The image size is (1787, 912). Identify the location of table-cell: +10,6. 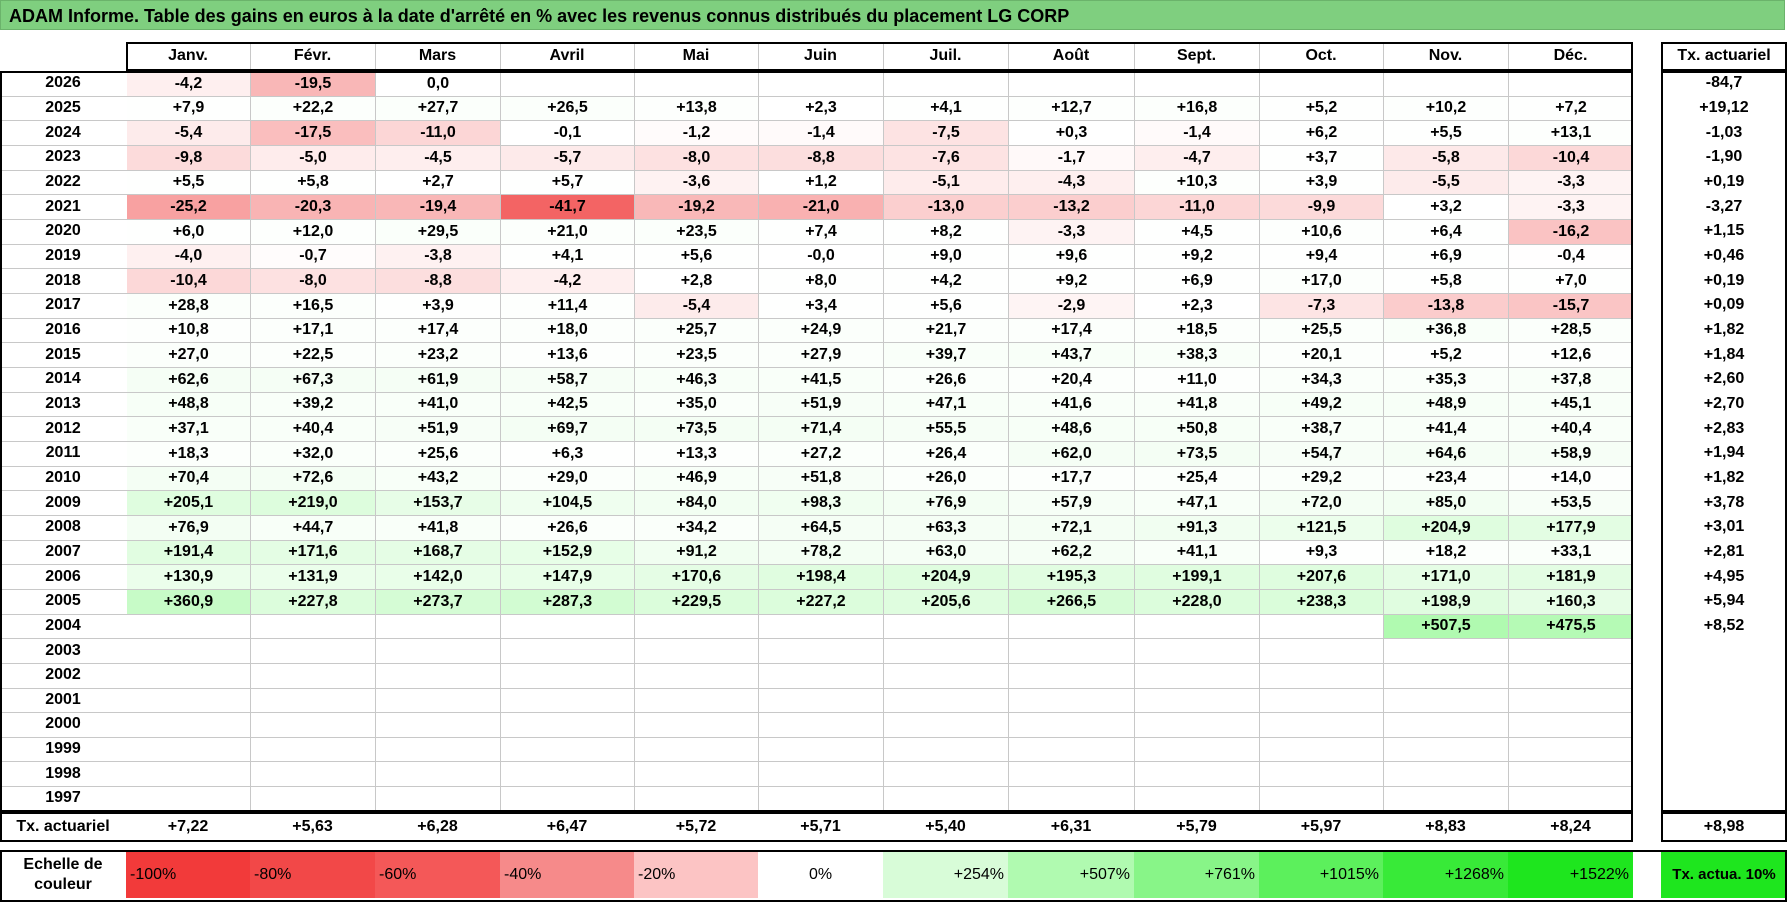
(1321, 231).